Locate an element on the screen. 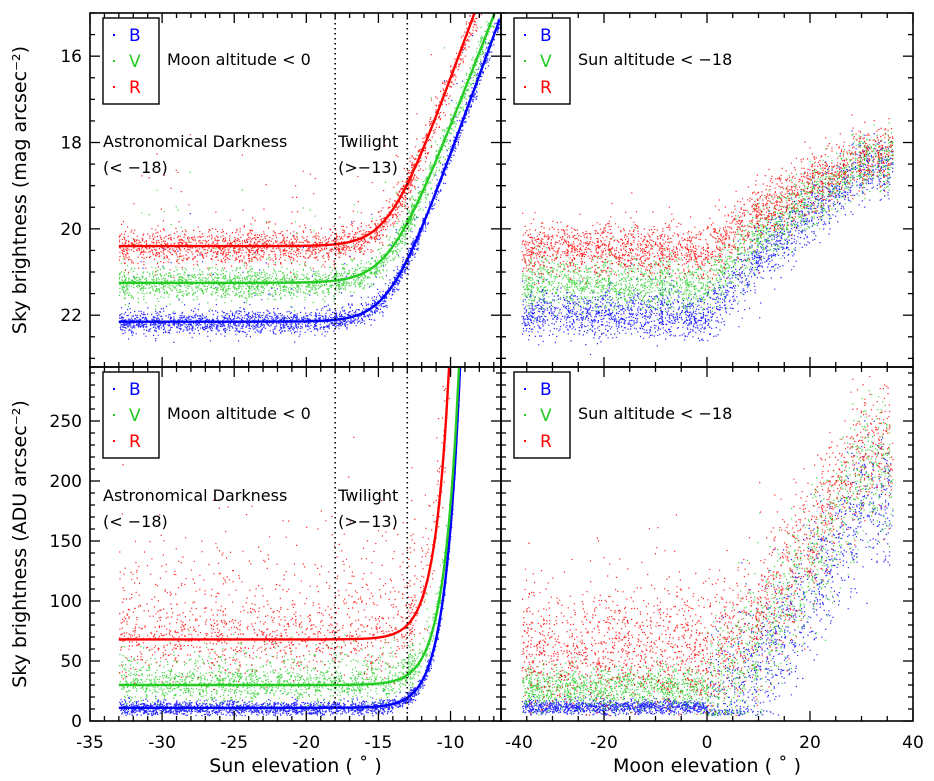 This screenshot has height=781, width=934. x-tick-label: -40 is located at coordinates (519, 743).